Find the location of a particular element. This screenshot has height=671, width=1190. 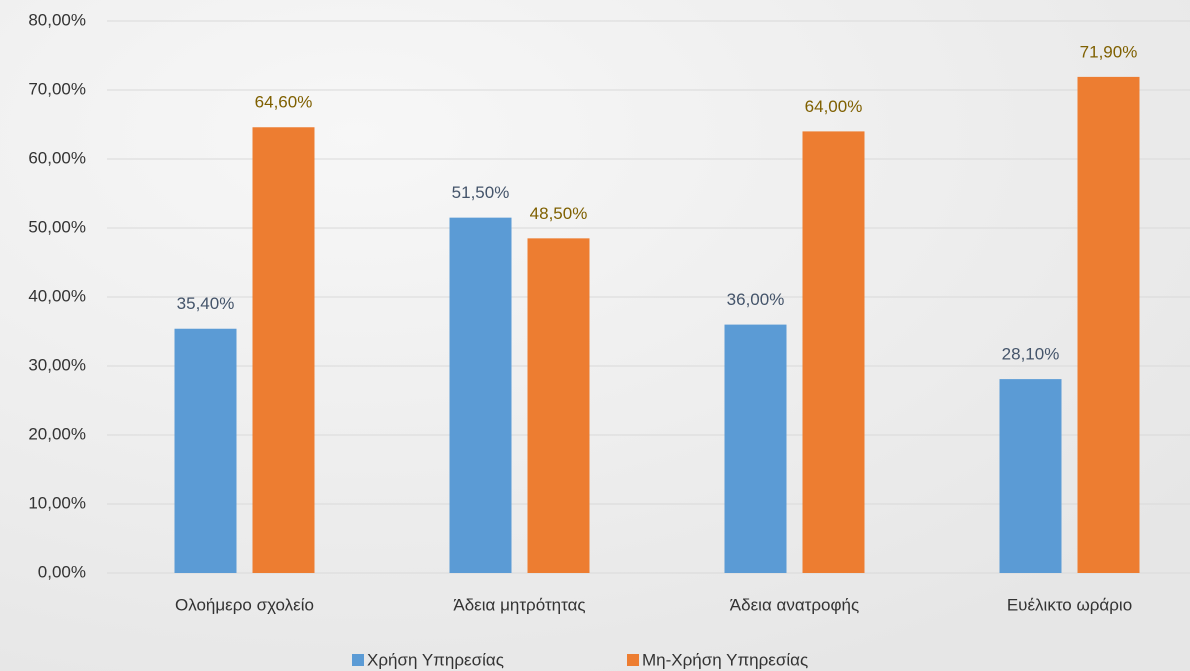

value-label: 36,00% is located at coordinates (756, 299).